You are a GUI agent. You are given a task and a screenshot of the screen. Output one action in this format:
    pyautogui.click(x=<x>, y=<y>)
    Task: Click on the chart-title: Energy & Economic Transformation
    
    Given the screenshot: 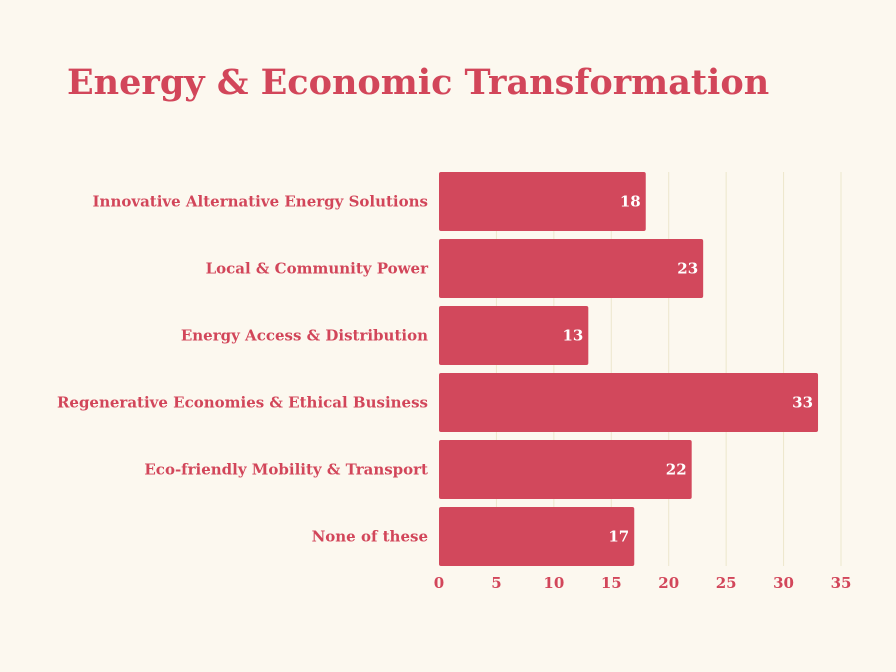 What is the action you would take?
    pyautogui.click(x=418, y=82)
    